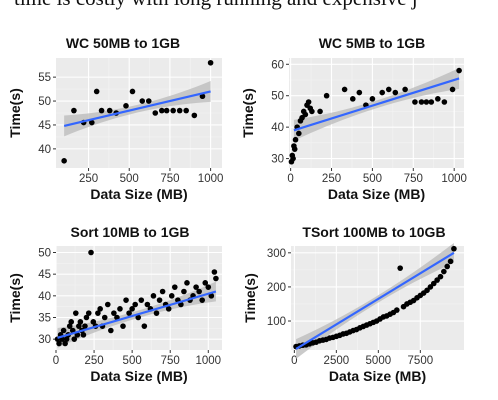  What do you see at coordinates (44, 150) in the screenshot?
I see `y-tick-label: 40` at bounding box center [44, 150].